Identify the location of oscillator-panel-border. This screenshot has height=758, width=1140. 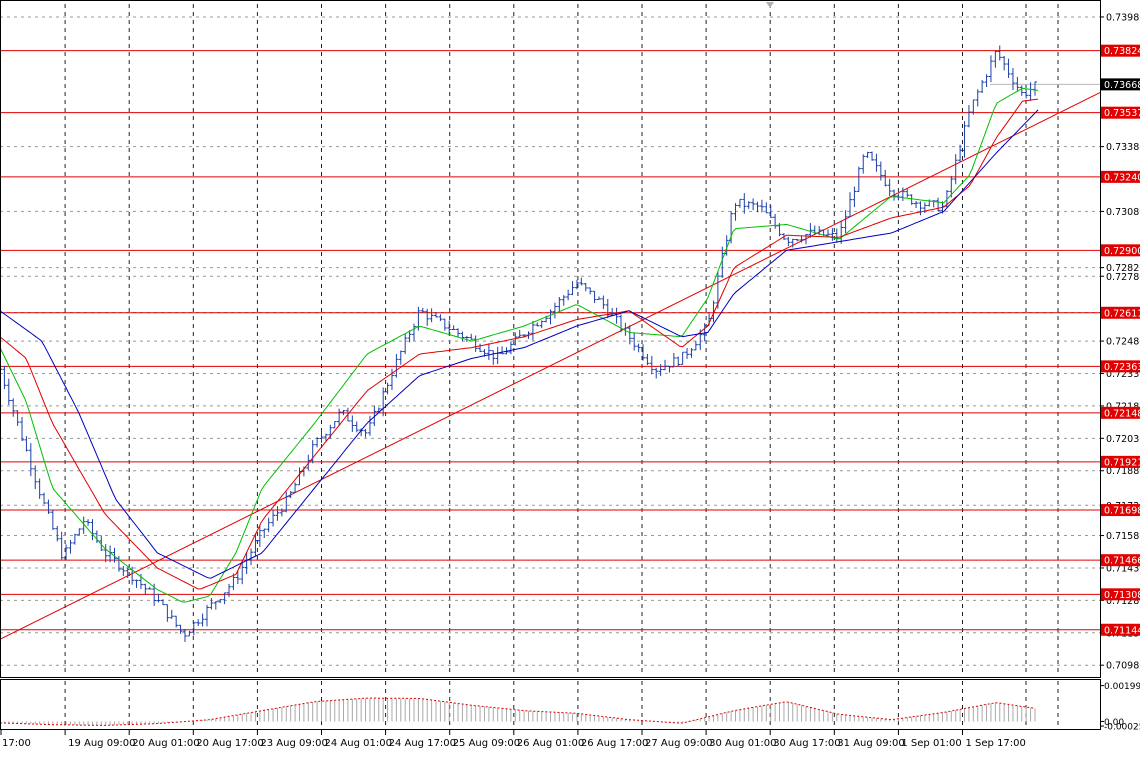
(550, 704).